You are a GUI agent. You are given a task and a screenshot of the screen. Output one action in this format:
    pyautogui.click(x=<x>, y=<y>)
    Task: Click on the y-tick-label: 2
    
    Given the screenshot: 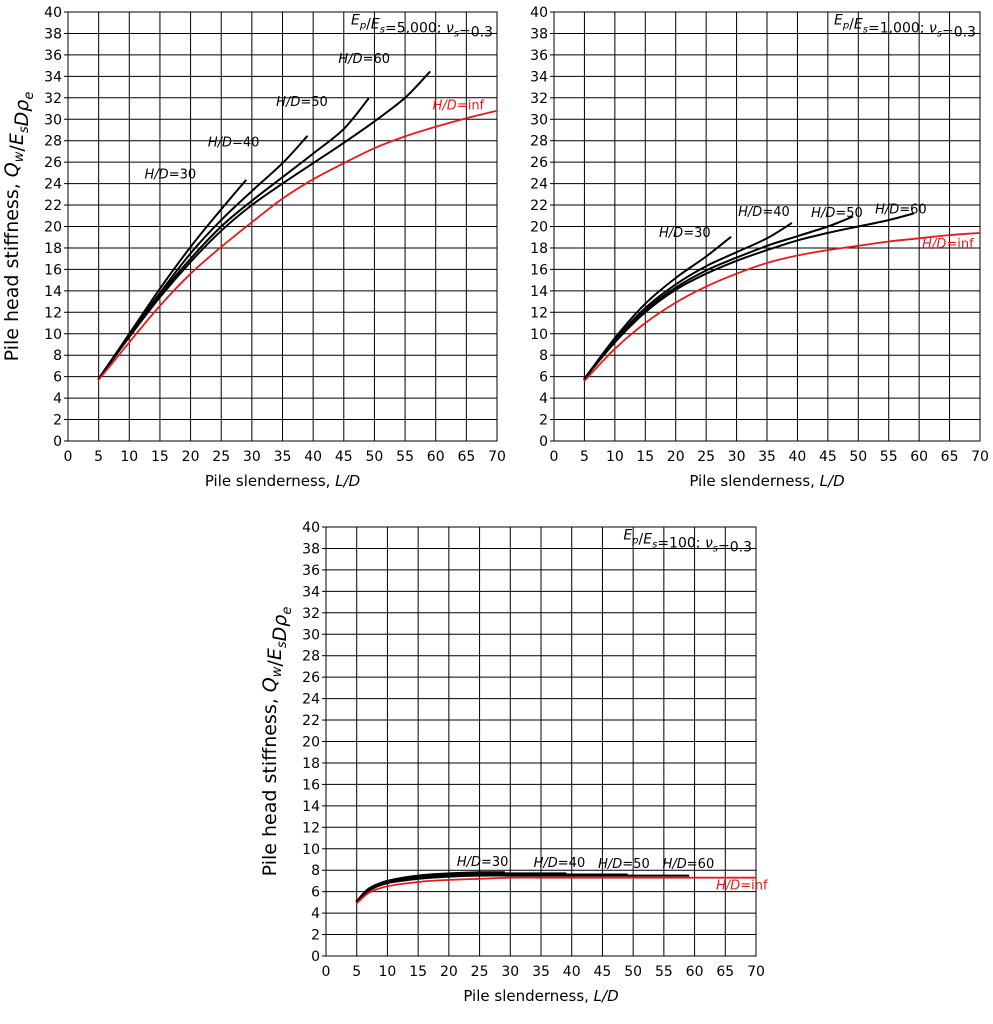 What is the action you would take?
    pyautogui.click(x=315, y=936)
    